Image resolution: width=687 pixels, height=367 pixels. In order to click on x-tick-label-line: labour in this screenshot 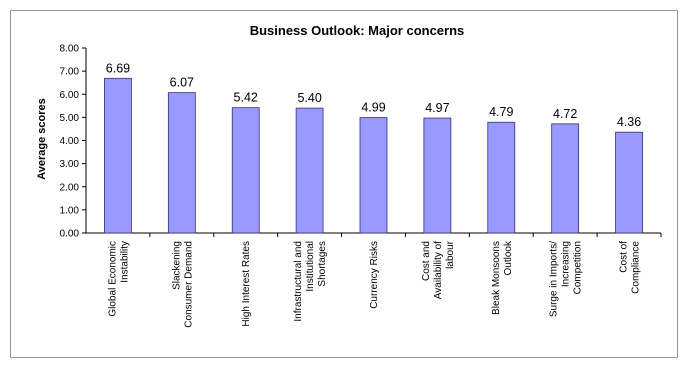, I will do `click(450, 254)`.